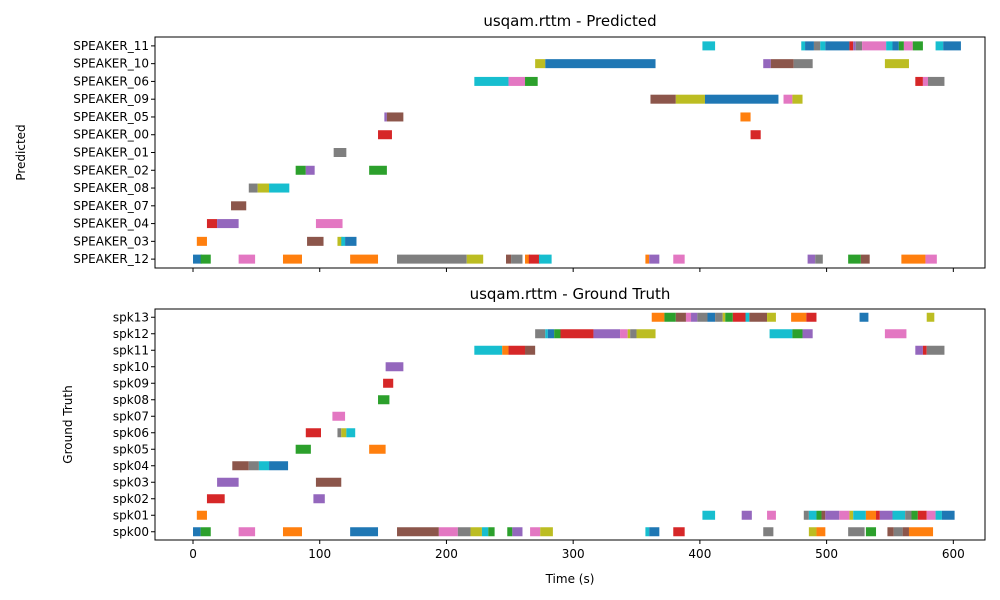  What do you see at coordinates (111, 117) in the screenshot?
I see `y-tick-label: SPEAKER_05` at bounding box center [111, 117].